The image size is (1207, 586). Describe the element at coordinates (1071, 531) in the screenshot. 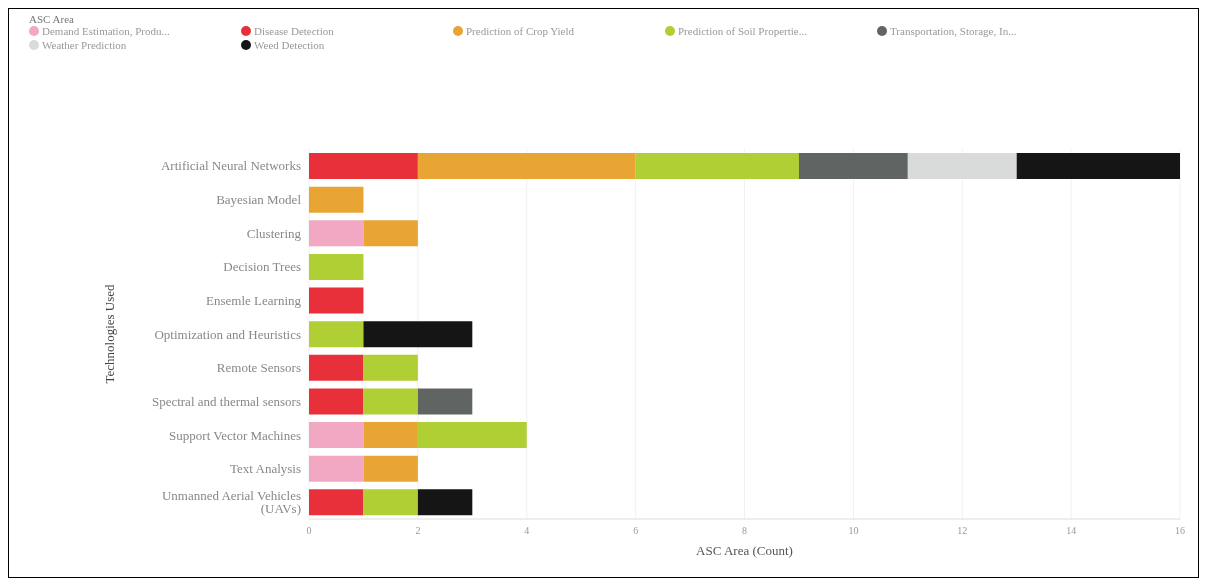

I see `x-tick-label: 14` at that location.